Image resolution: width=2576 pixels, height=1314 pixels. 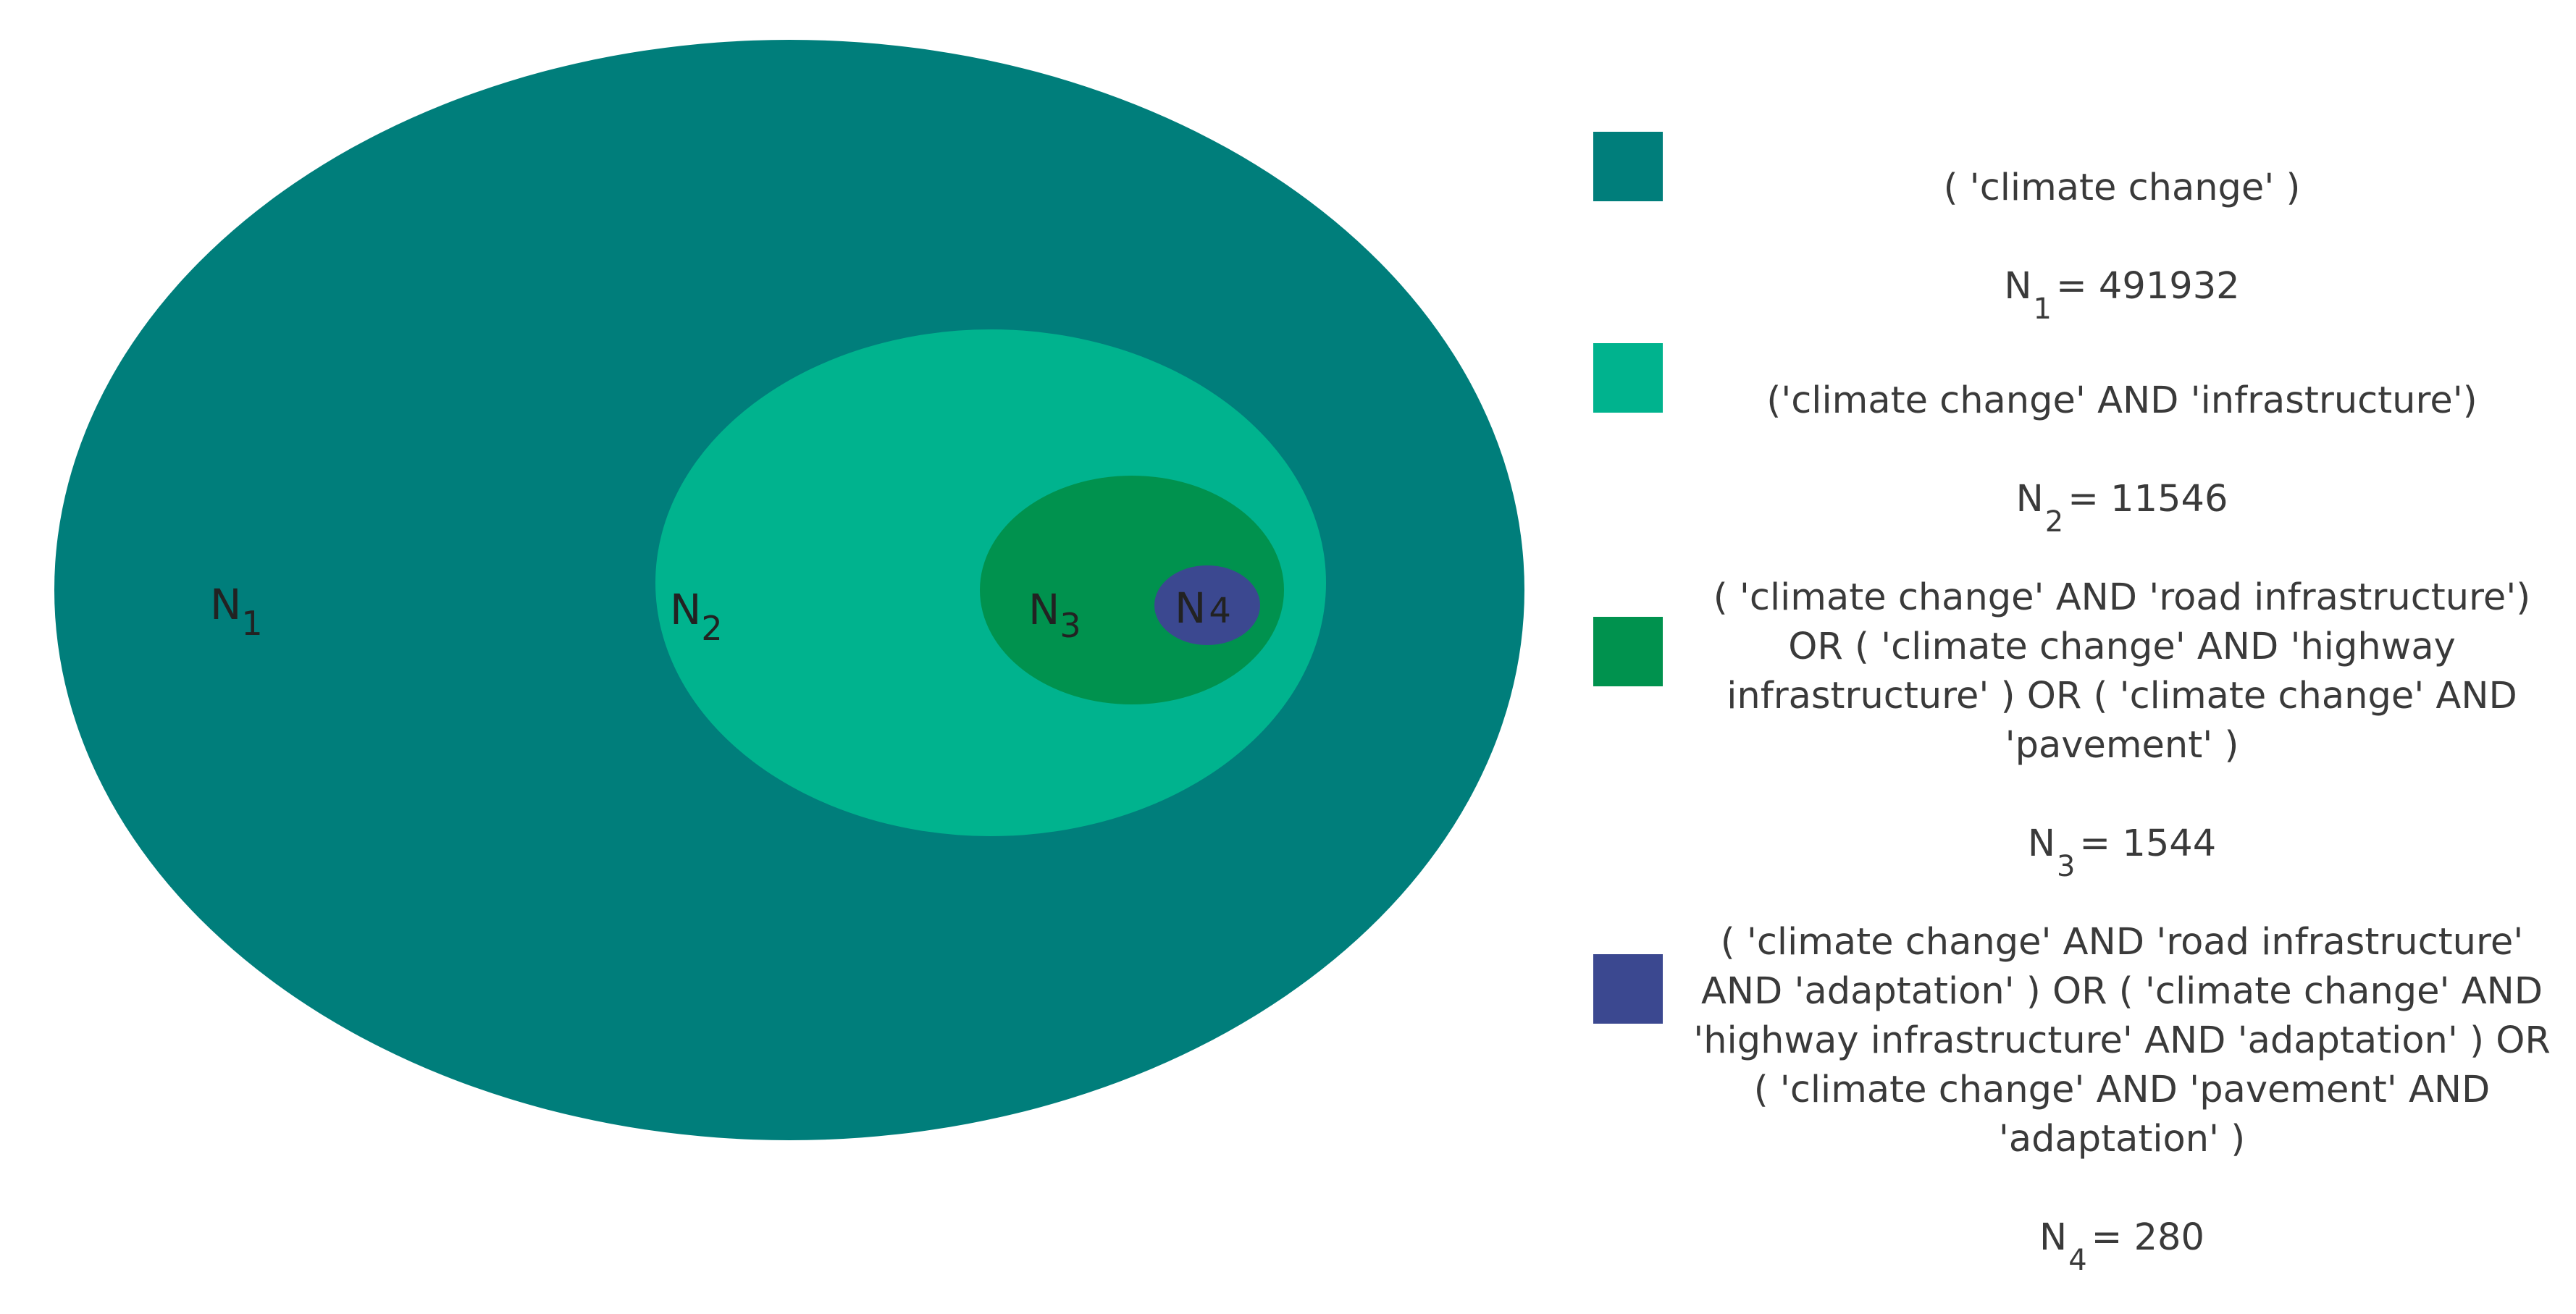 What do you see at coordinates (2122, 238) in the screenshot?
I see `legend-entry-n1: ( 'climate change' ) N1= 491932` at bounding box center [2122, 238].